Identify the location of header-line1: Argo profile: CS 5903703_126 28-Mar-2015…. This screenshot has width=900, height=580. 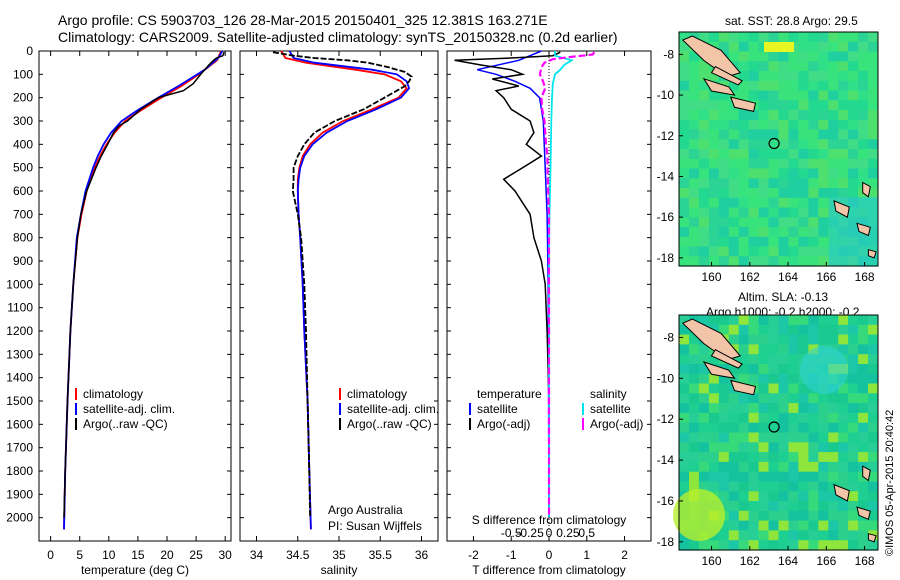
(303, 20).